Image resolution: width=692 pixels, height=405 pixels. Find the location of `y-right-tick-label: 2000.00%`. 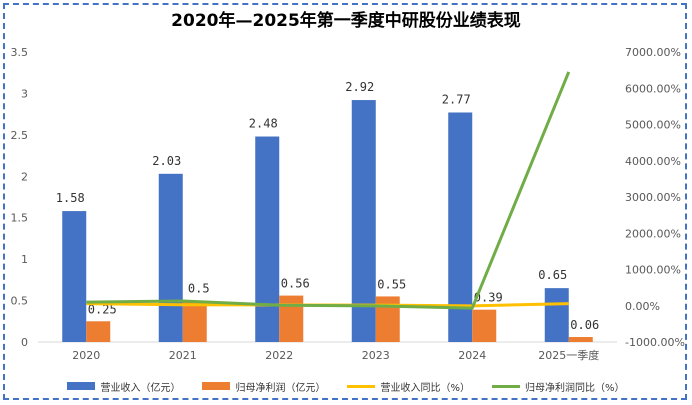

y-right-tick-label: 2000.00% is located at coordinates (653, 233).